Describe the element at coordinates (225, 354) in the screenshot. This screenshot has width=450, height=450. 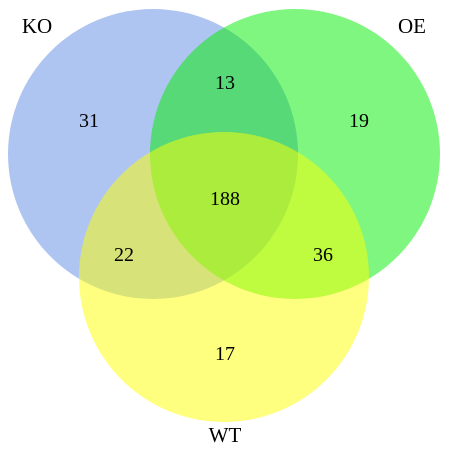
I see `region-count-wt-only: 17` at that location.